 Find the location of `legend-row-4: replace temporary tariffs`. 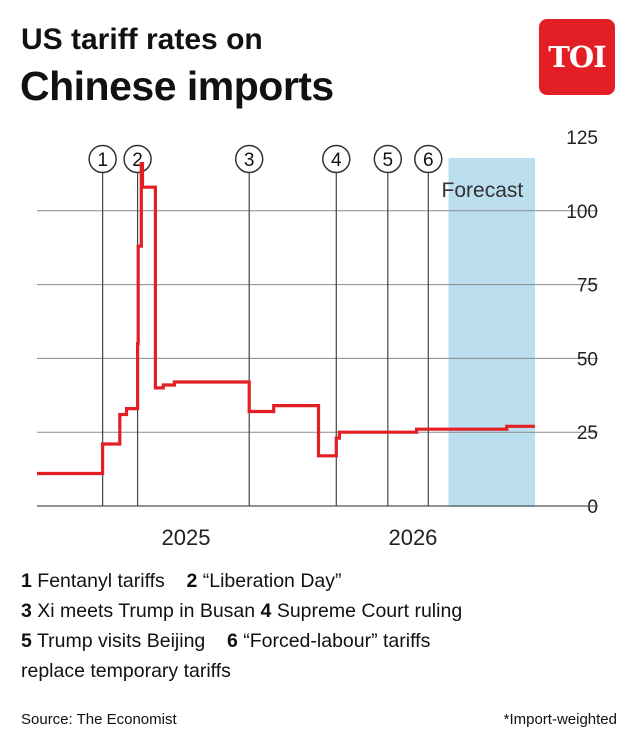

legend-row-4: replace temporary tariffs is located at coordinates (241, 671).